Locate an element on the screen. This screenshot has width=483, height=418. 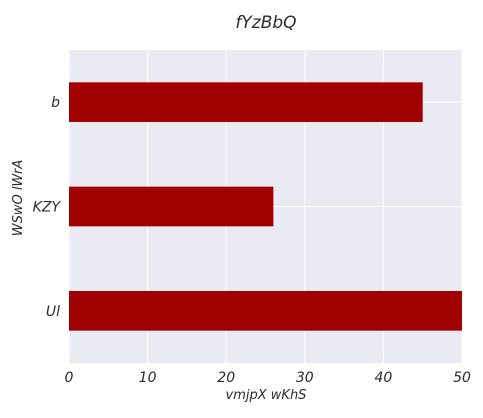
y-tick-label: KZY is located at coordinates (47, 208).